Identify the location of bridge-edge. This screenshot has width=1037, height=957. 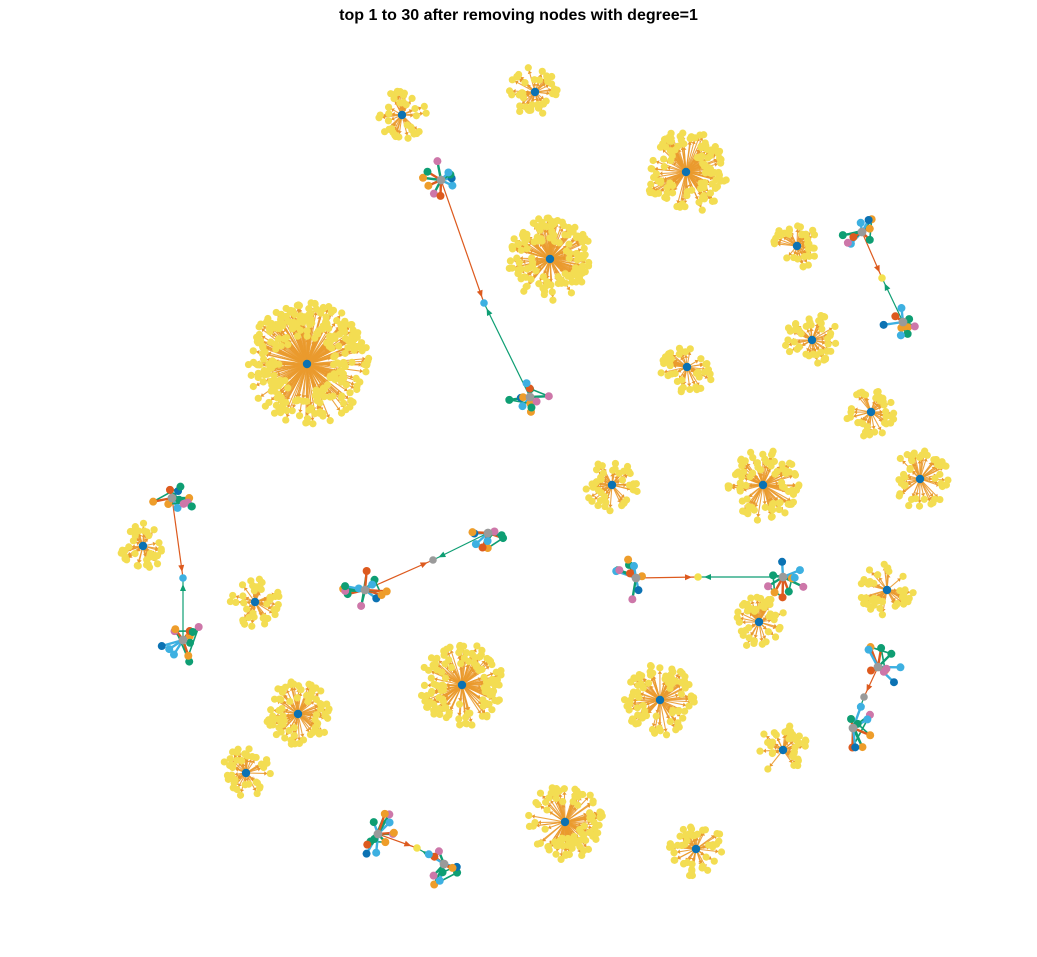
(462, 241).